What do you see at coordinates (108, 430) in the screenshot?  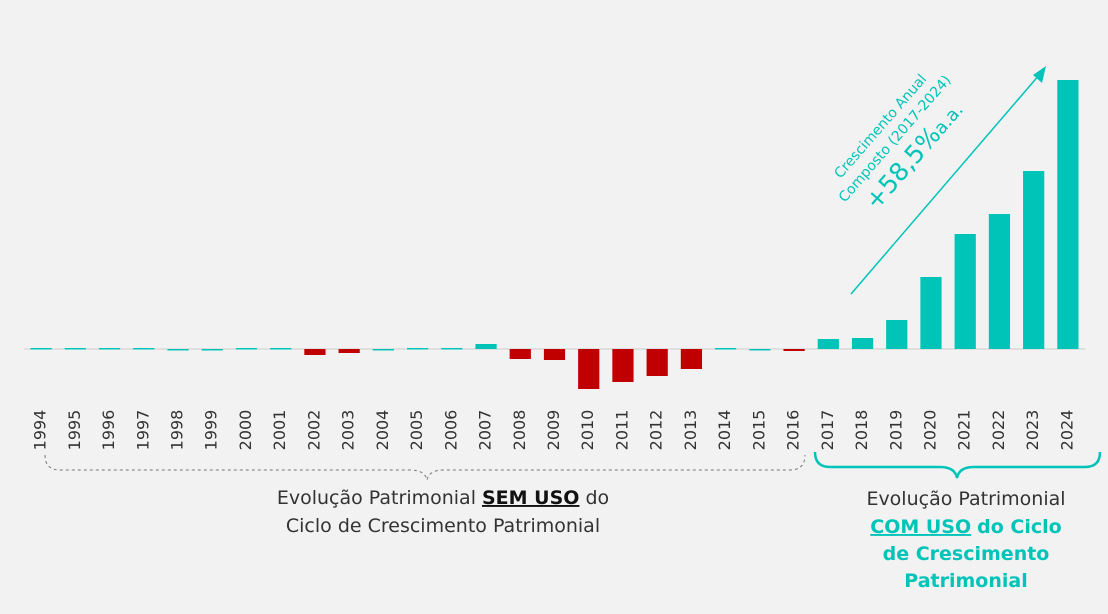 I see `x-tick-label: 1996` at bounding box center [108, 430].